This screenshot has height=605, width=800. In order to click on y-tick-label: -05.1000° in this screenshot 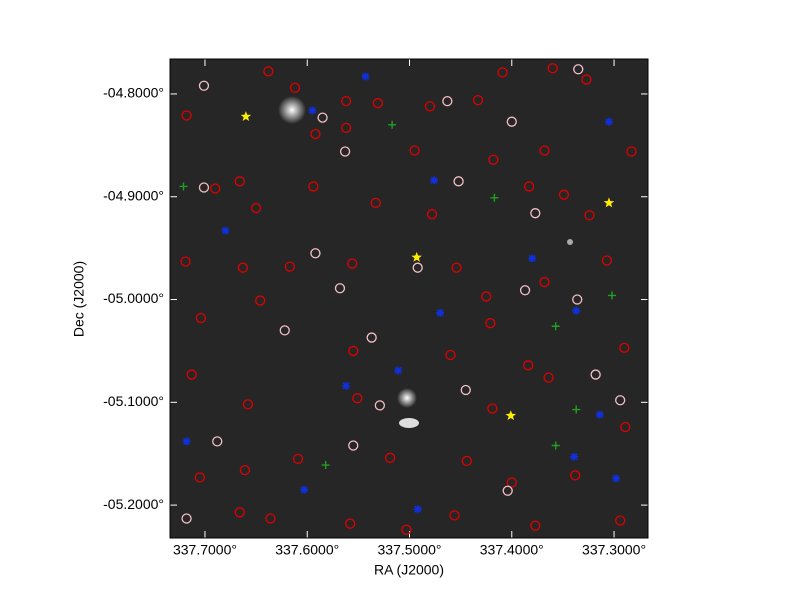, I will do `click(133, 401)`.